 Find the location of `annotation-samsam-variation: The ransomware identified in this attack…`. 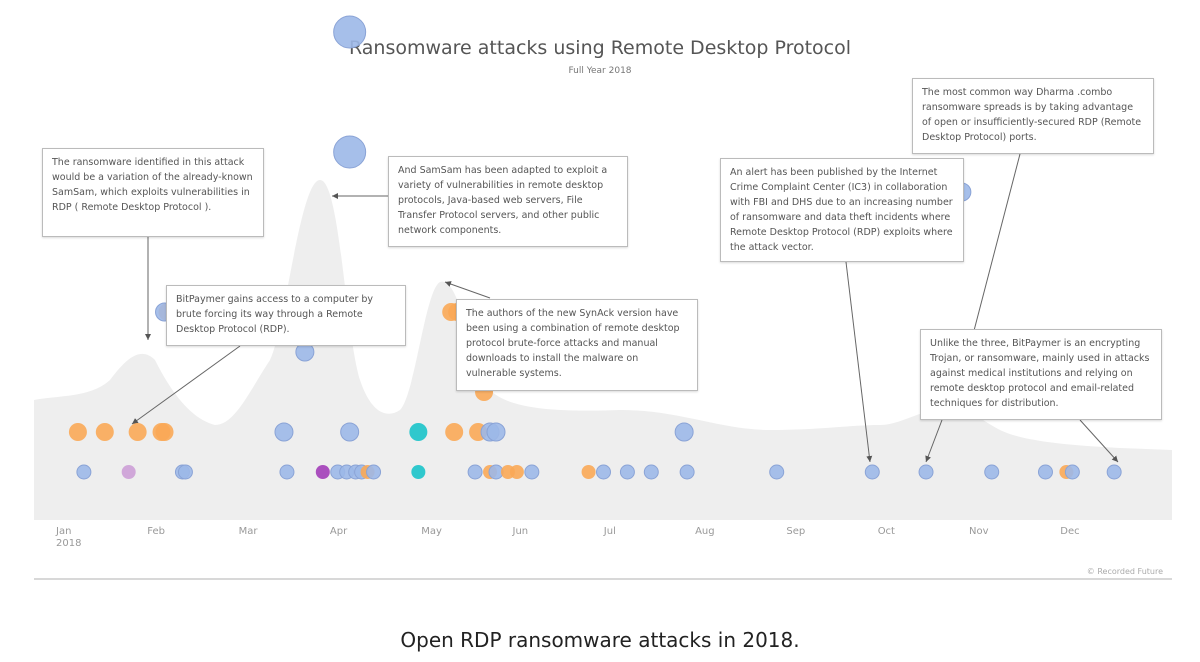

annotation-samsam-variation: The ransomware identified in this attack… is located at coordinates (153, 192).